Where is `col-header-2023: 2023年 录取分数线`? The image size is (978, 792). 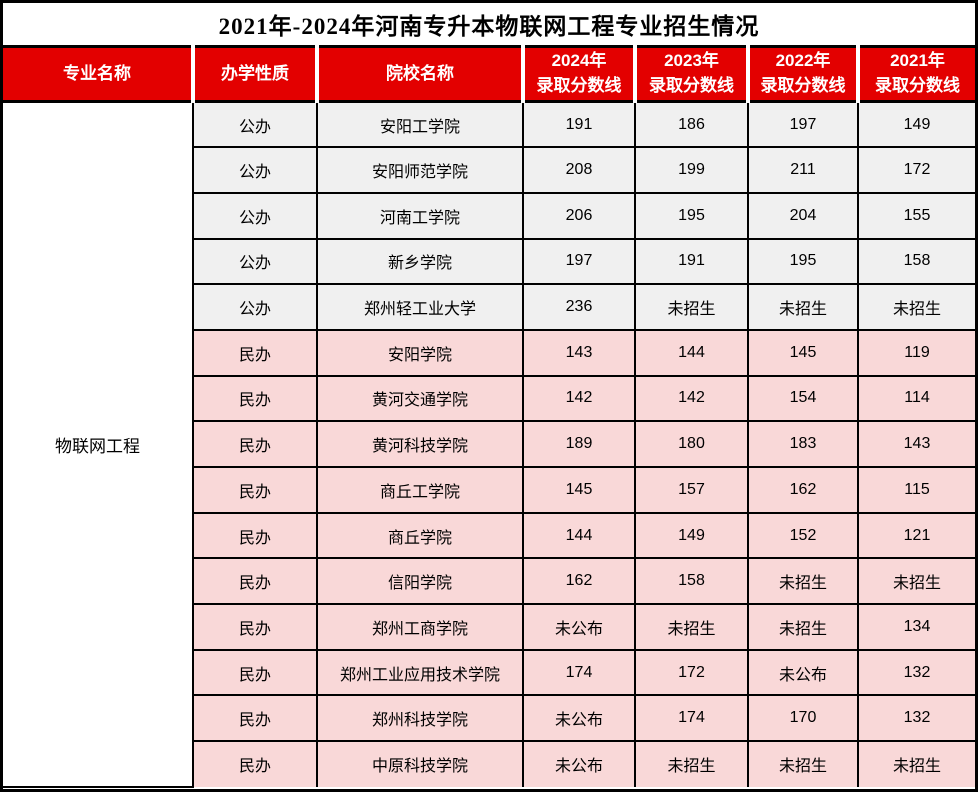
col-header-2023: 2023年 录取分数线 is located at coordinates (691, 74).